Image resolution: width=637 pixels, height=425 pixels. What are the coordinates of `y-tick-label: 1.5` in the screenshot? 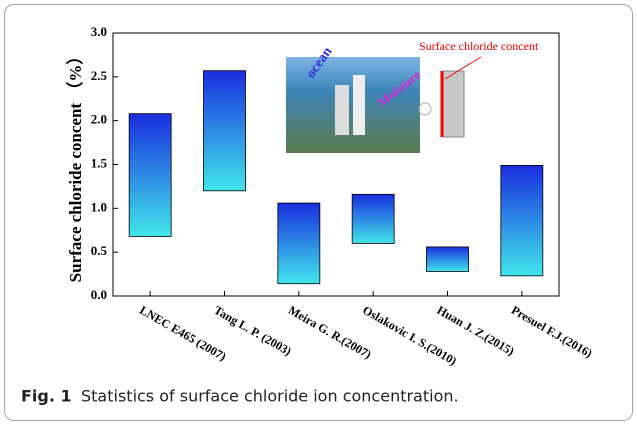 It's located at (99, 162).